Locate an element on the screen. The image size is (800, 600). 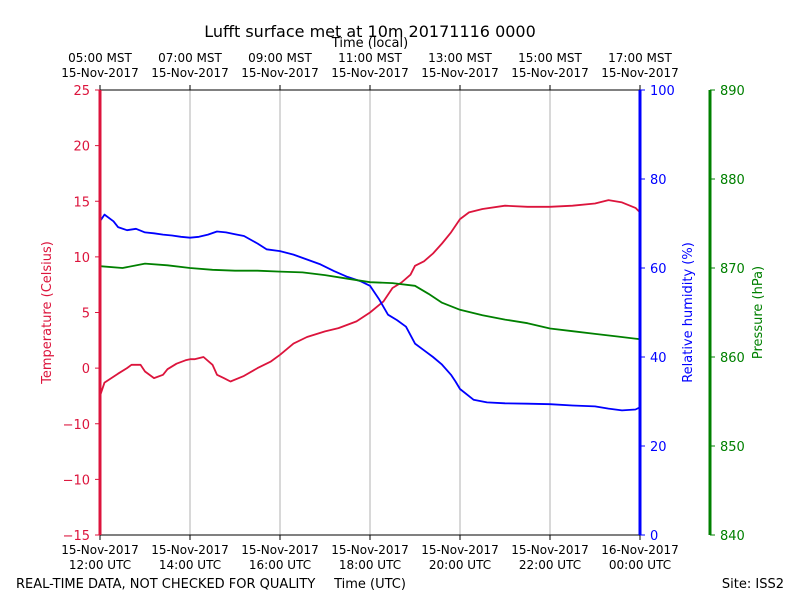
pressure-tick-label: 850 is located at coordinates (732, 447).